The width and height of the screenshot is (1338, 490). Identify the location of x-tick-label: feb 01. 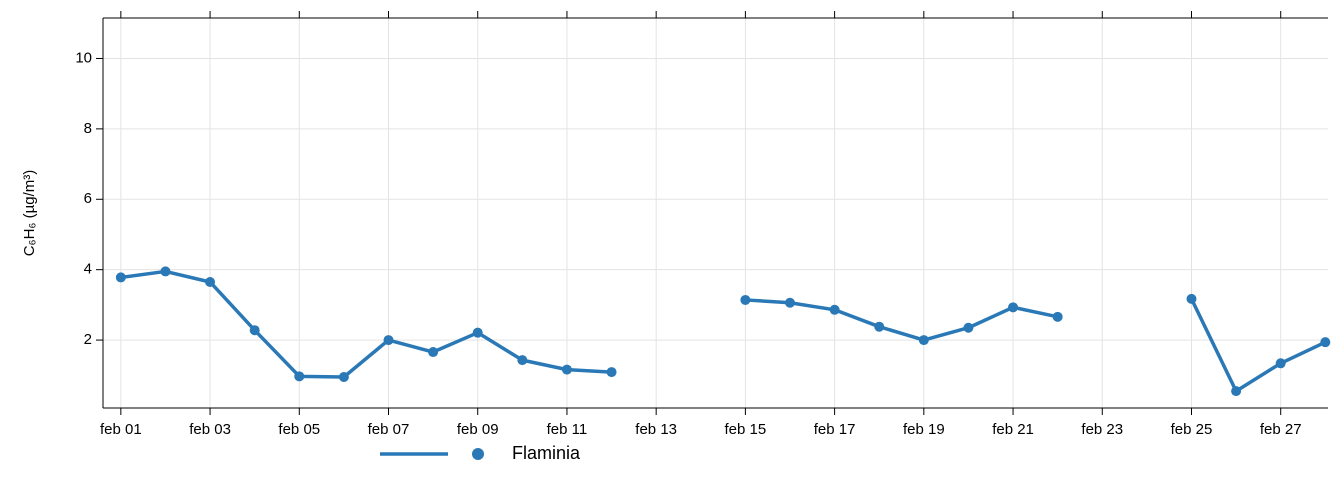
(121, 429).